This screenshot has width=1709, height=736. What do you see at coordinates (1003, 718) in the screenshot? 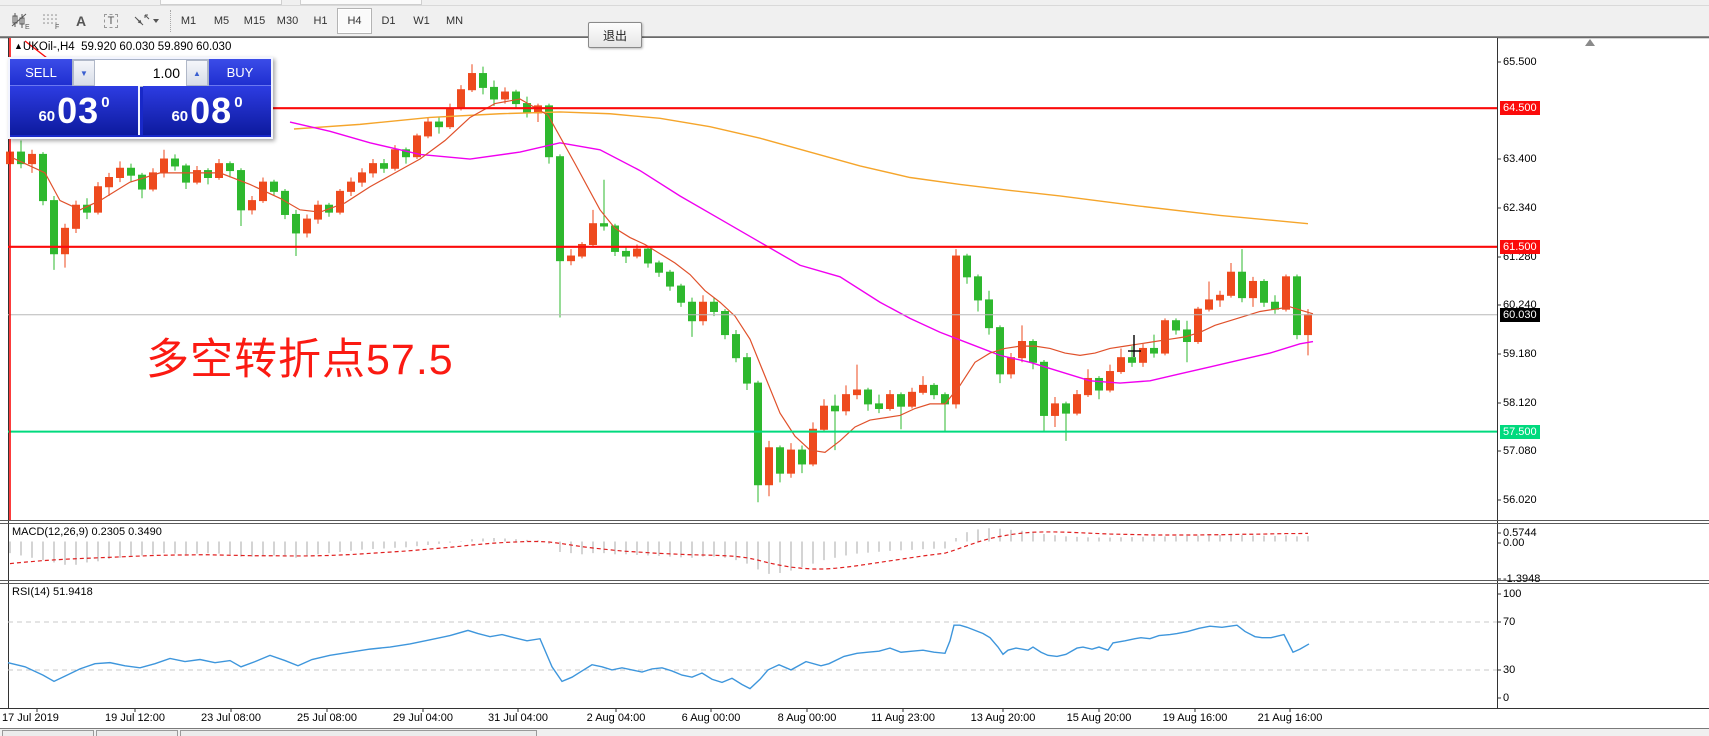
I see `time-axis-label: 13 Aug 20:00` at bounding box center [1003, 718].